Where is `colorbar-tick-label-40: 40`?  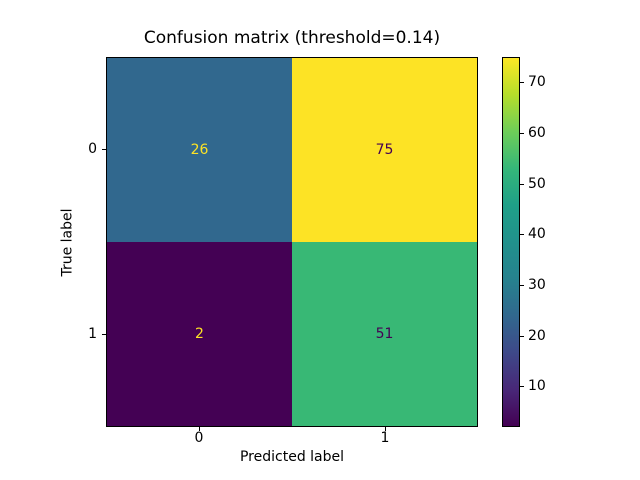 colorbar-tick-label-40: 40 is located at coordinates (537, 234).